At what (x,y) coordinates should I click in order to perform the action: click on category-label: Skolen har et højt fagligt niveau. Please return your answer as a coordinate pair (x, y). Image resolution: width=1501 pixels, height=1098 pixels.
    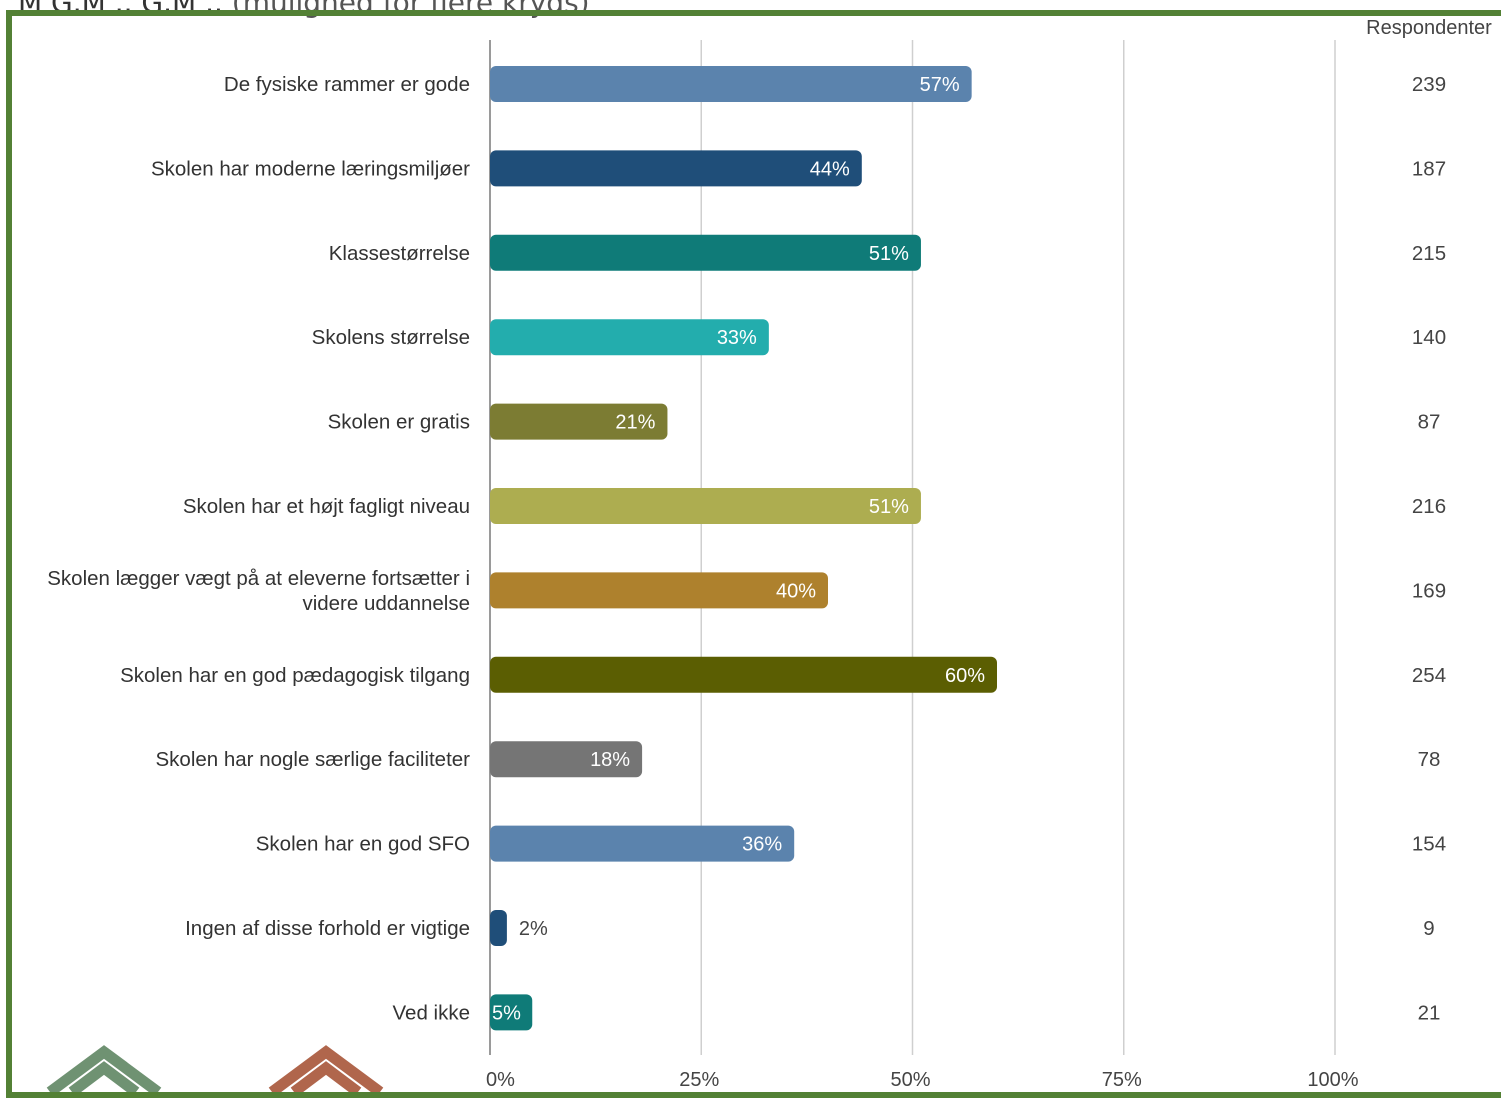
    Looking at the image, I should click on (326, 506).